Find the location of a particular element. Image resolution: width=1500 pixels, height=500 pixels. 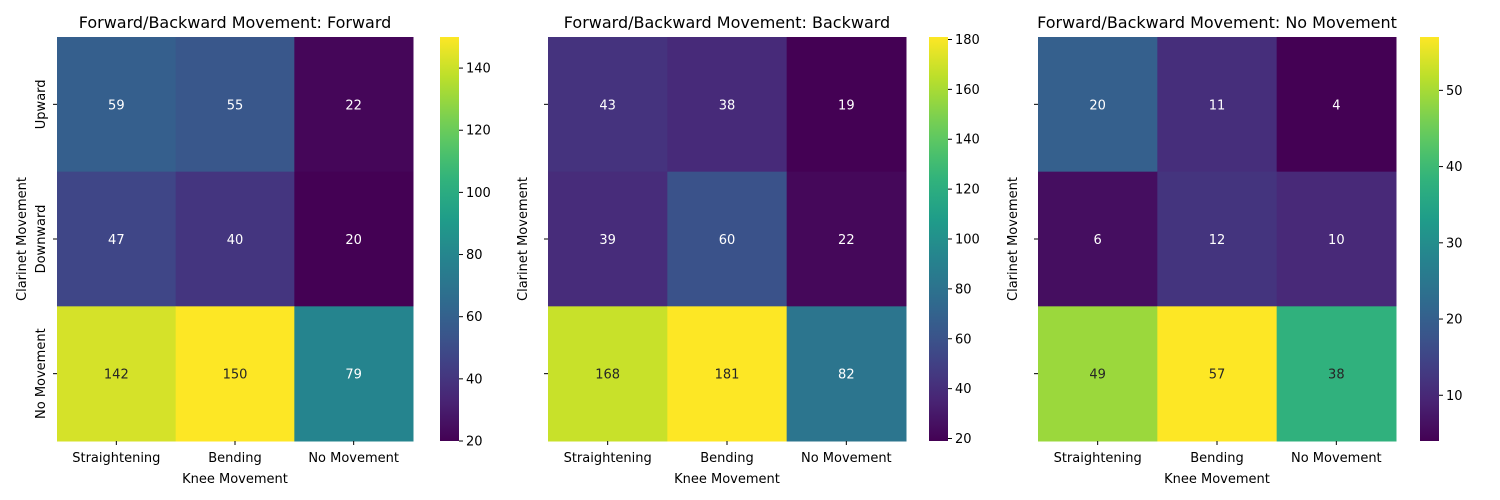

cell-value-label: 59 is located at coordinates (116, 105).